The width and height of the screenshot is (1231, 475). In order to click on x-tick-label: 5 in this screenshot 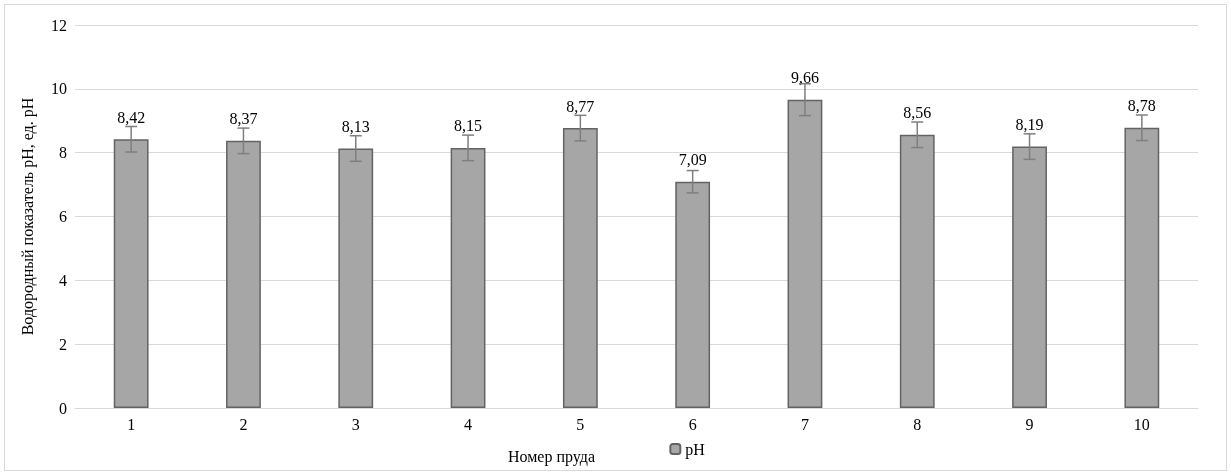, I will do `click(580, 424)`.